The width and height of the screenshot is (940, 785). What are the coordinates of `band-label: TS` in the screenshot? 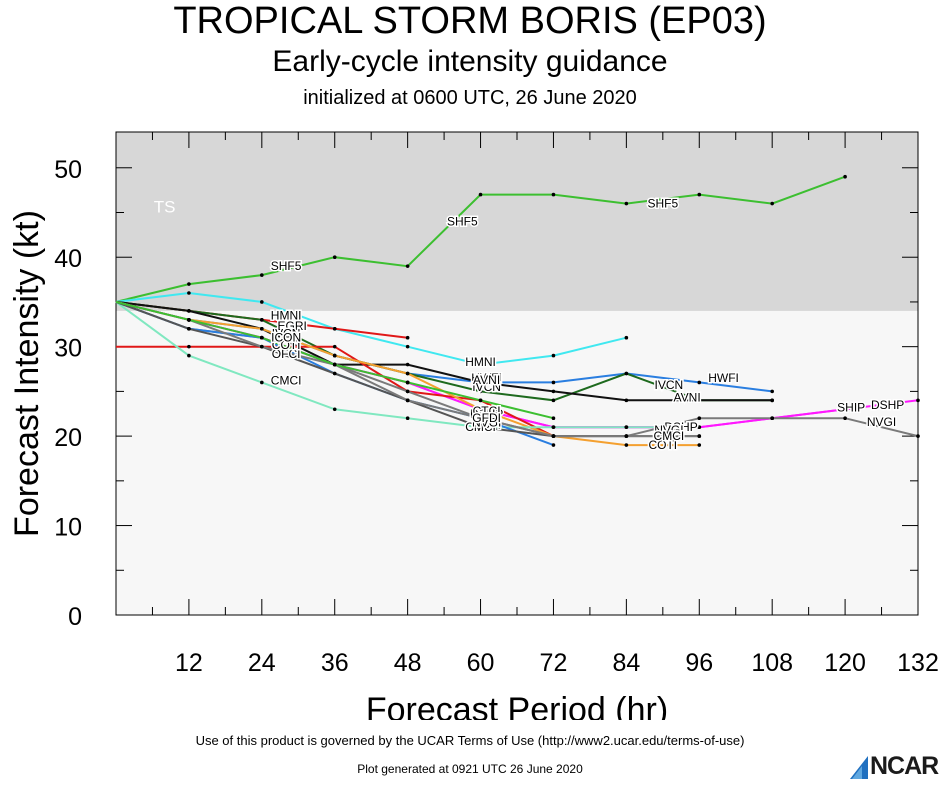 It's located at (165, 207).